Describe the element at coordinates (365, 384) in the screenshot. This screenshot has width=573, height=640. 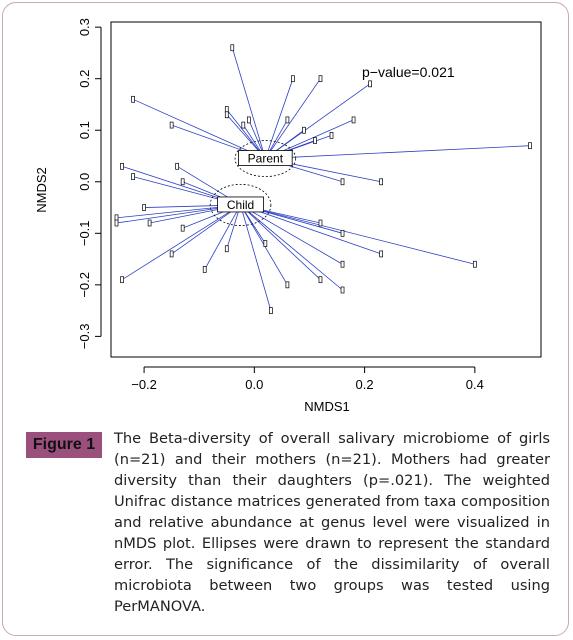
I see `x-tick-label: 0.2` at that location.